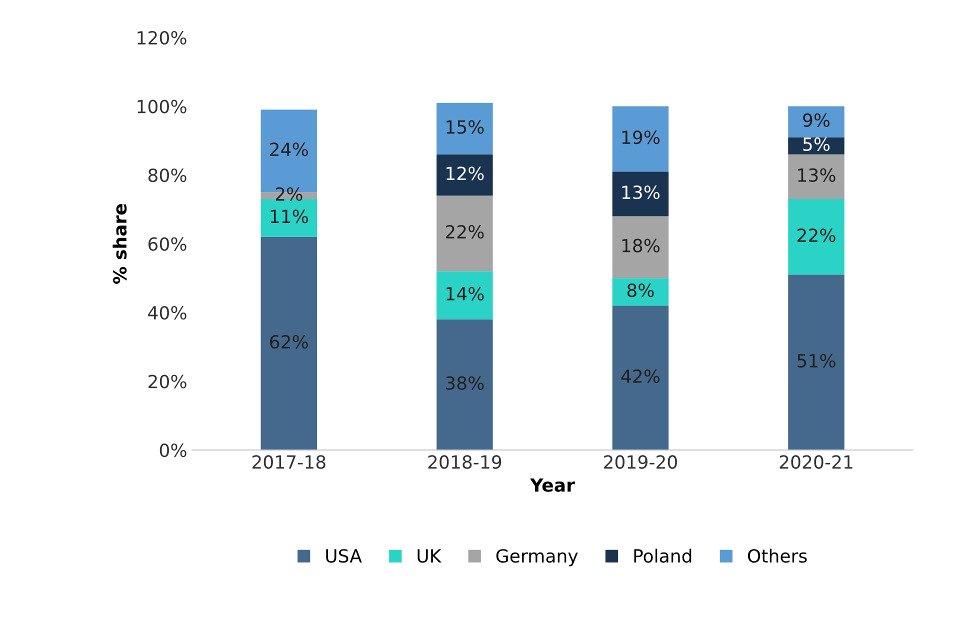 The image size is (961, 625). I want to click on x-tick-label: 2018-19, so click(465, 462).